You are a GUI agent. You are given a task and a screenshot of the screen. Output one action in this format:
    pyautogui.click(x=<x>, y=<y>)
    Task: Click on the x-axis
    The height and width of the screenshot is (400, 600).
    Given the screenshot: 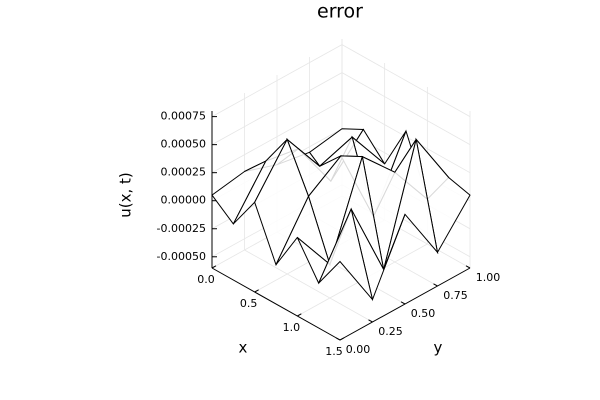 What is the action you would take?
    pyautogui.click(x=276, y=304)
    